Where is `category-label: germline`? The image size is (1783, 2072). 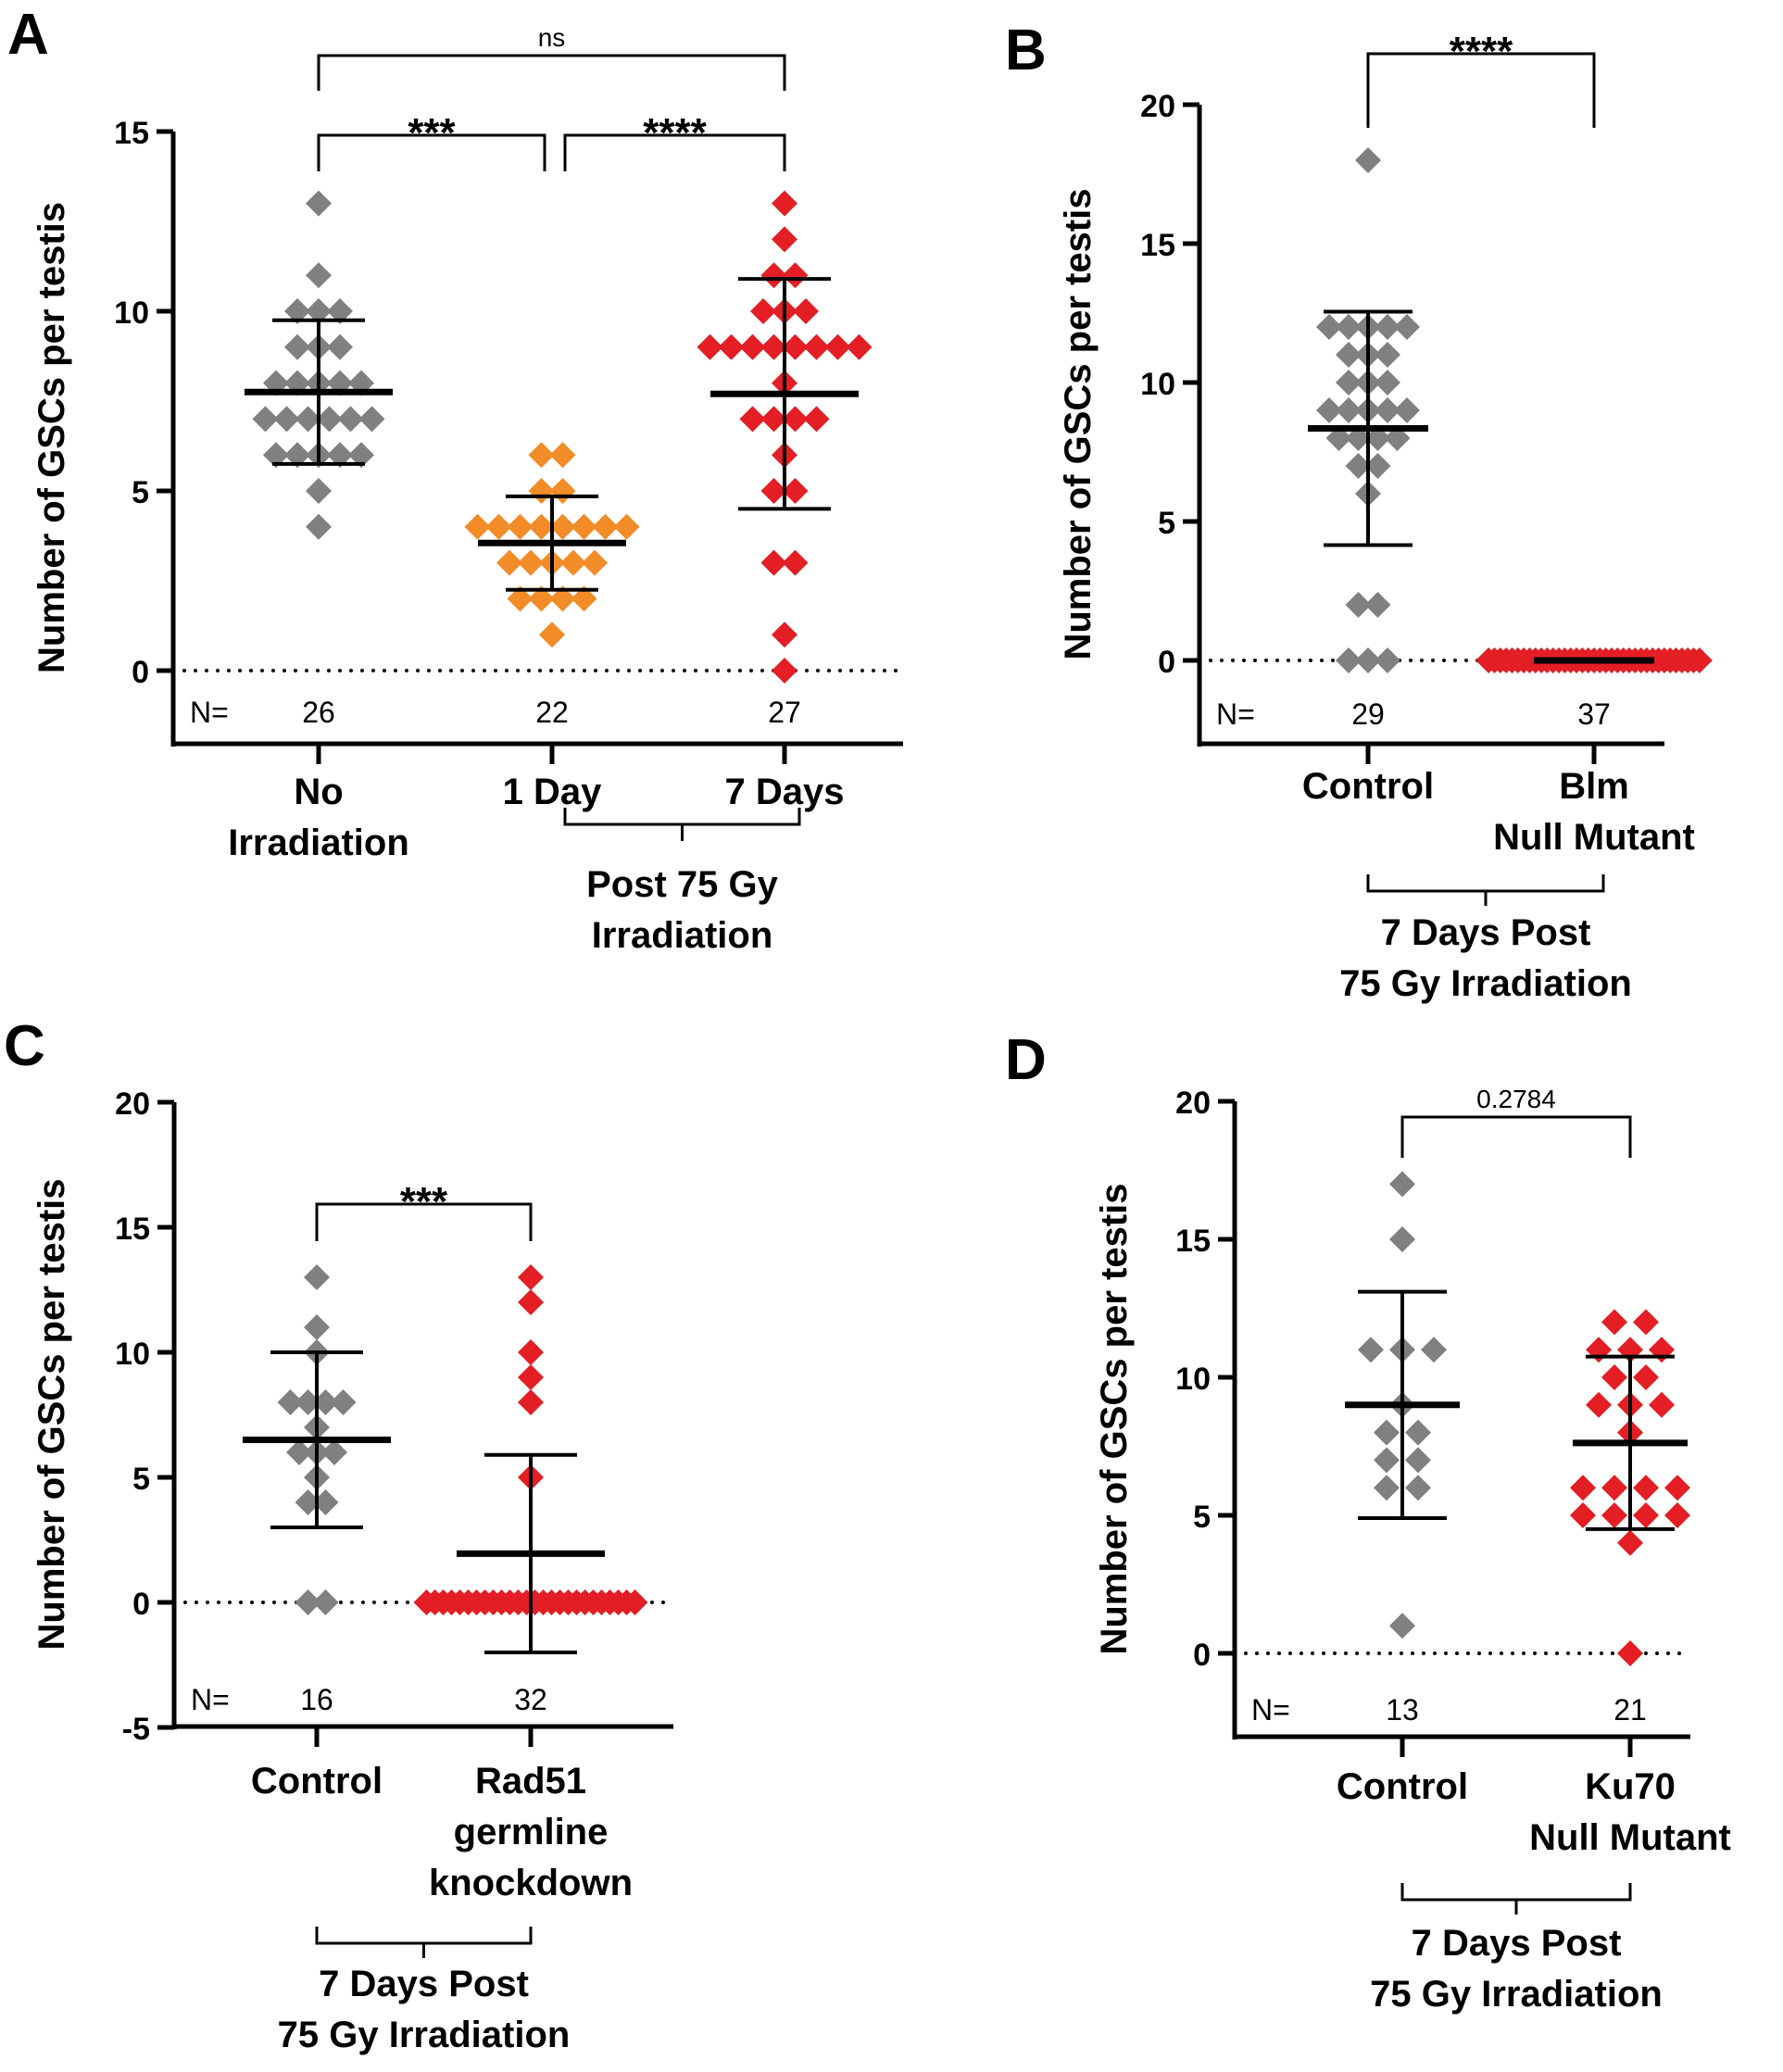
category-label: germline is located at coordinates (531, 1832).